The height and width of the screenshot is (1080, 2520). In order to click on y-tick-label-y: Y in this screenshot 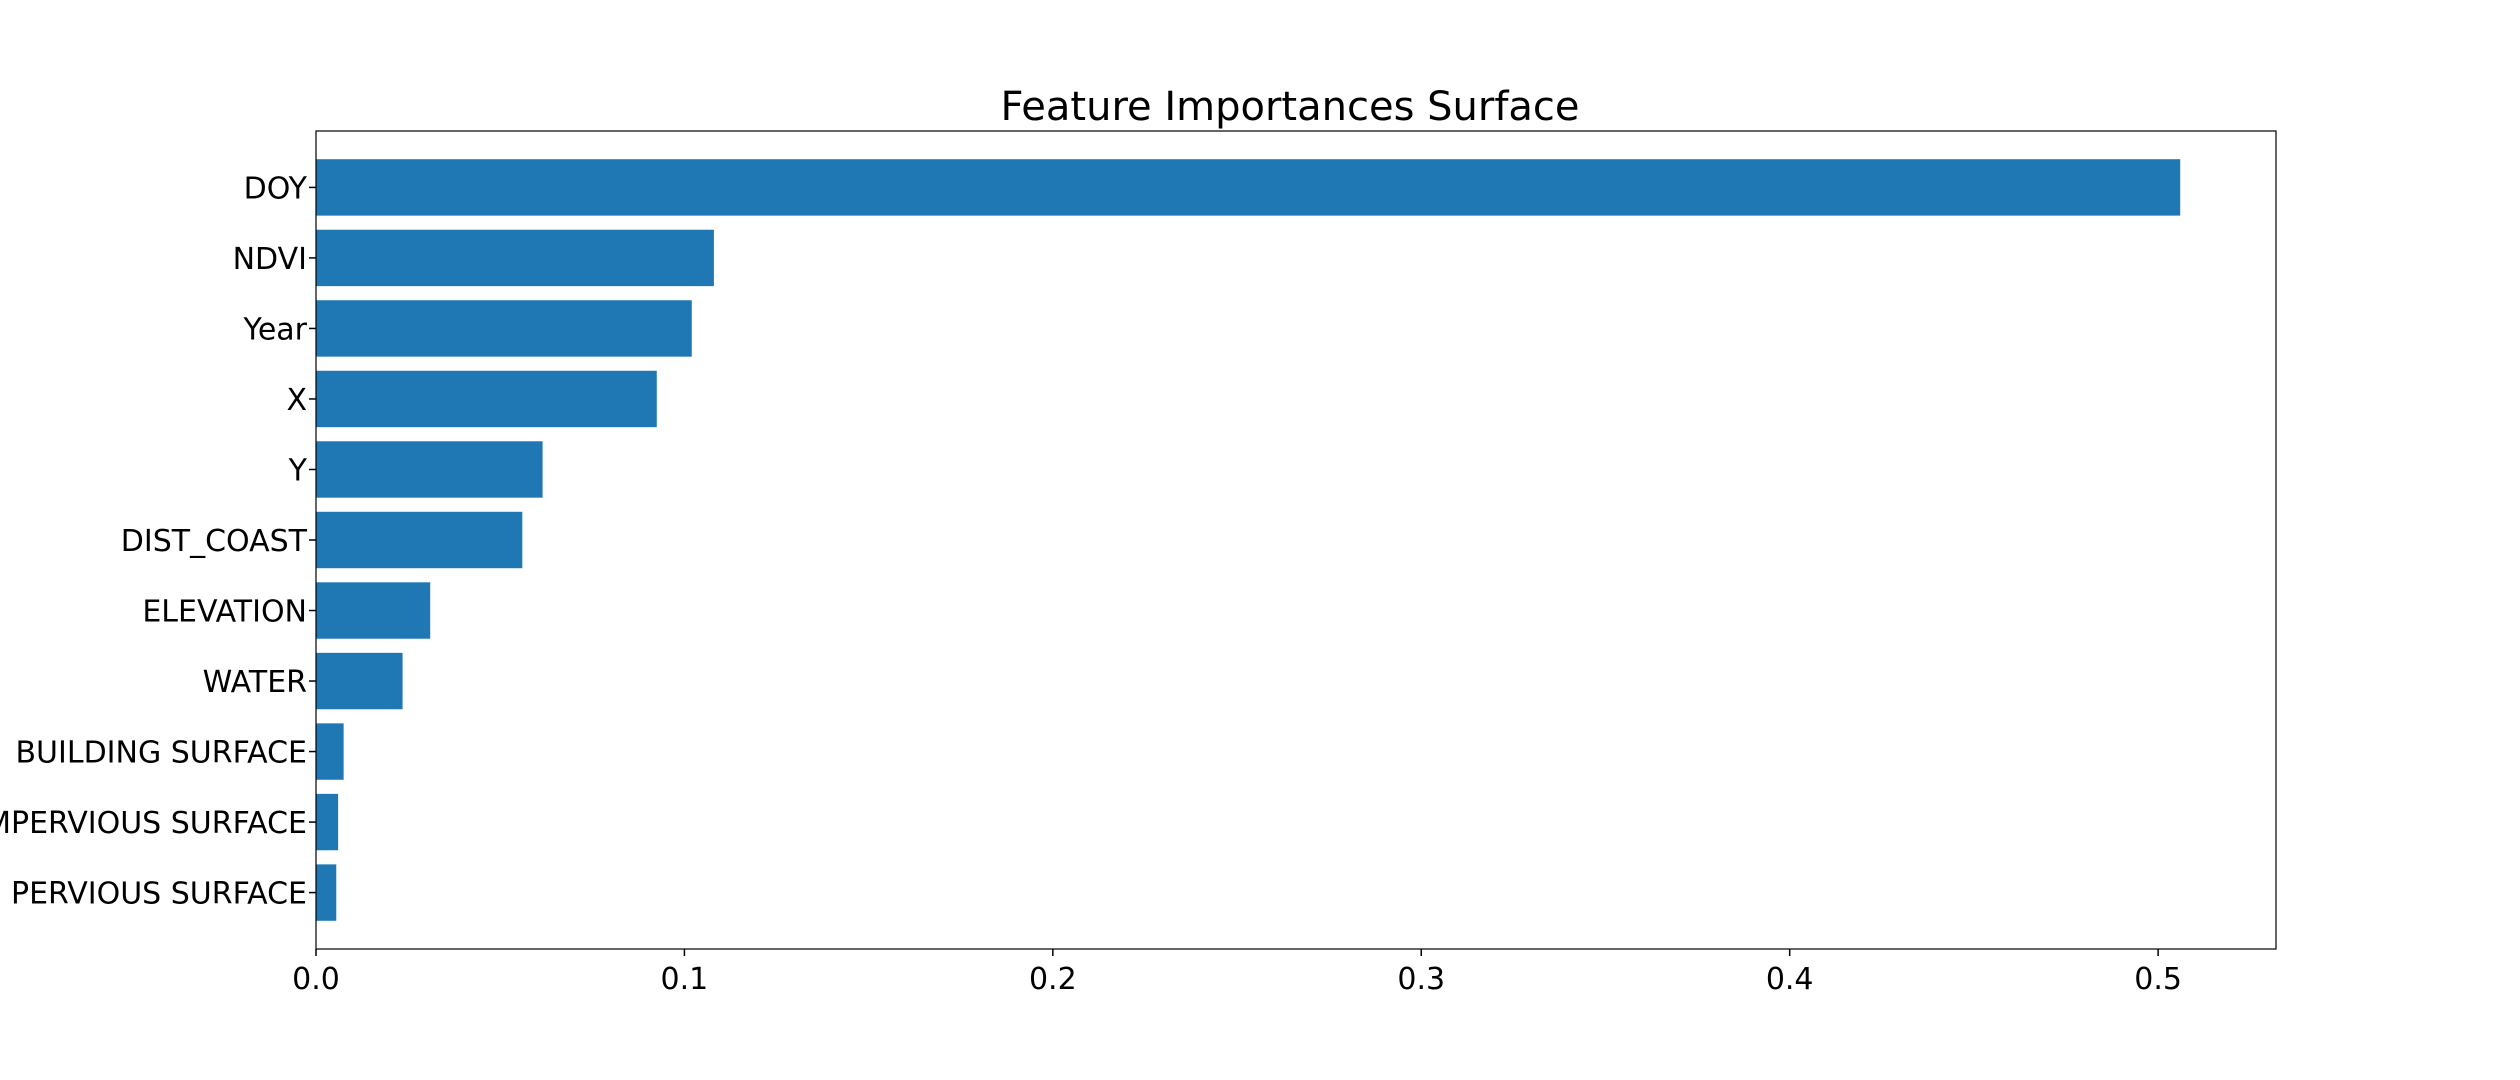, I will do `click(298, 470)`.